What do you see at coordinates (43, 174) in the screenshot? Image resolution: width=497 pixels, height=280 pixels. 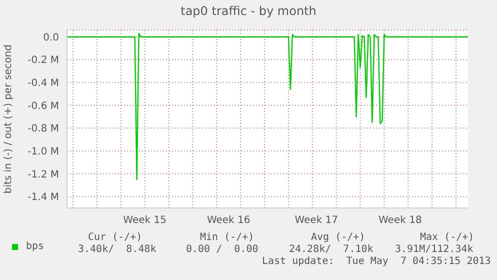 I see `y-tick-label: -1.2 M` at bounding box center [43, 174].